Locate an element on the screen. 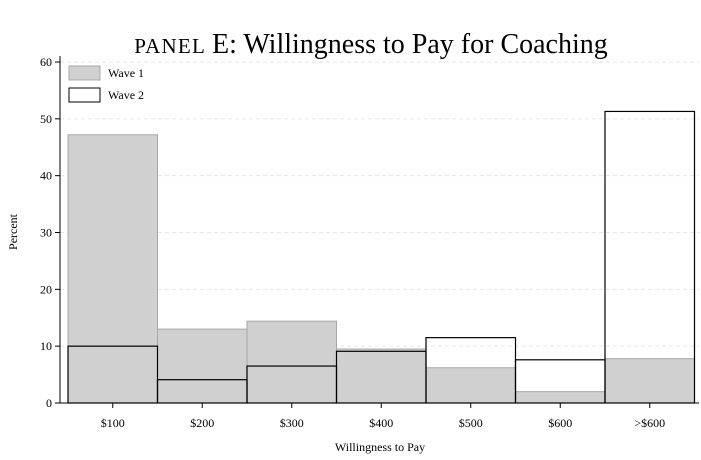 Image resolution: width=701 pixels, height=460 pixels. y-ticks: 0 10 20 30 40 50 60 is located at coordinates (50, 232).